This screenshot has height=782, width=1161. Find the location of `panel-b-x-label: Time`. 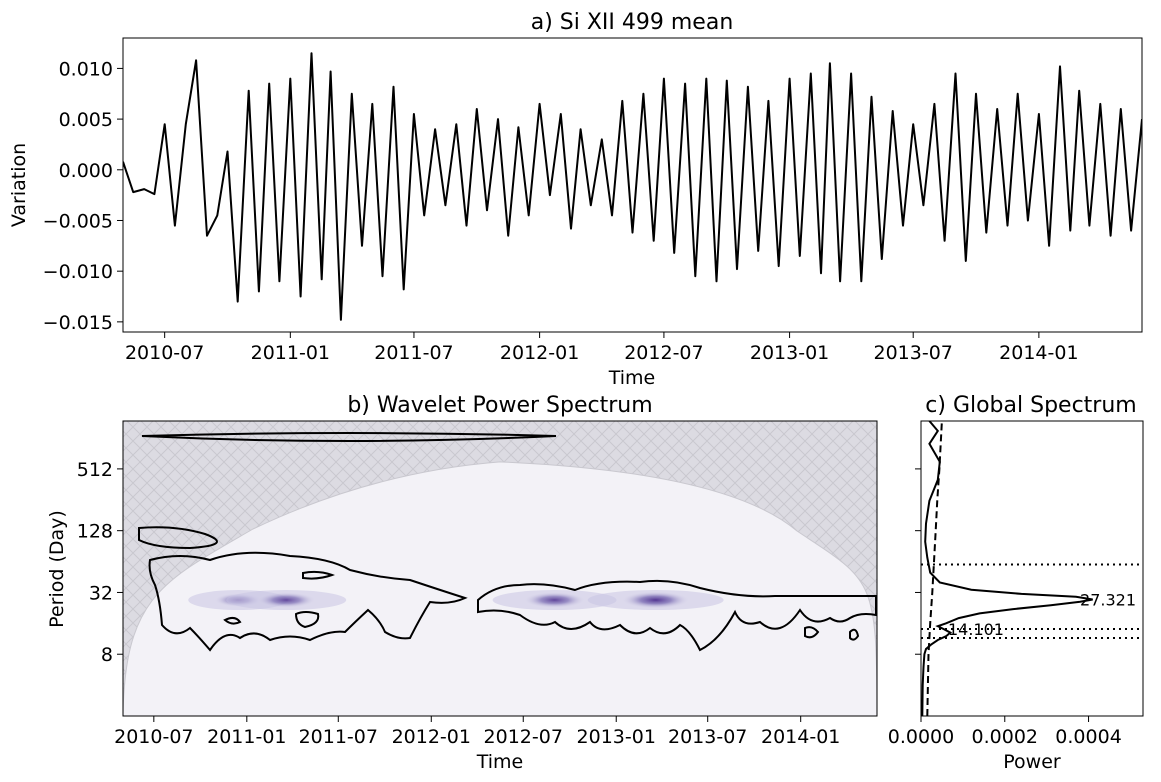

panel-b-x-label: Time is located at coordinates (500, 762).